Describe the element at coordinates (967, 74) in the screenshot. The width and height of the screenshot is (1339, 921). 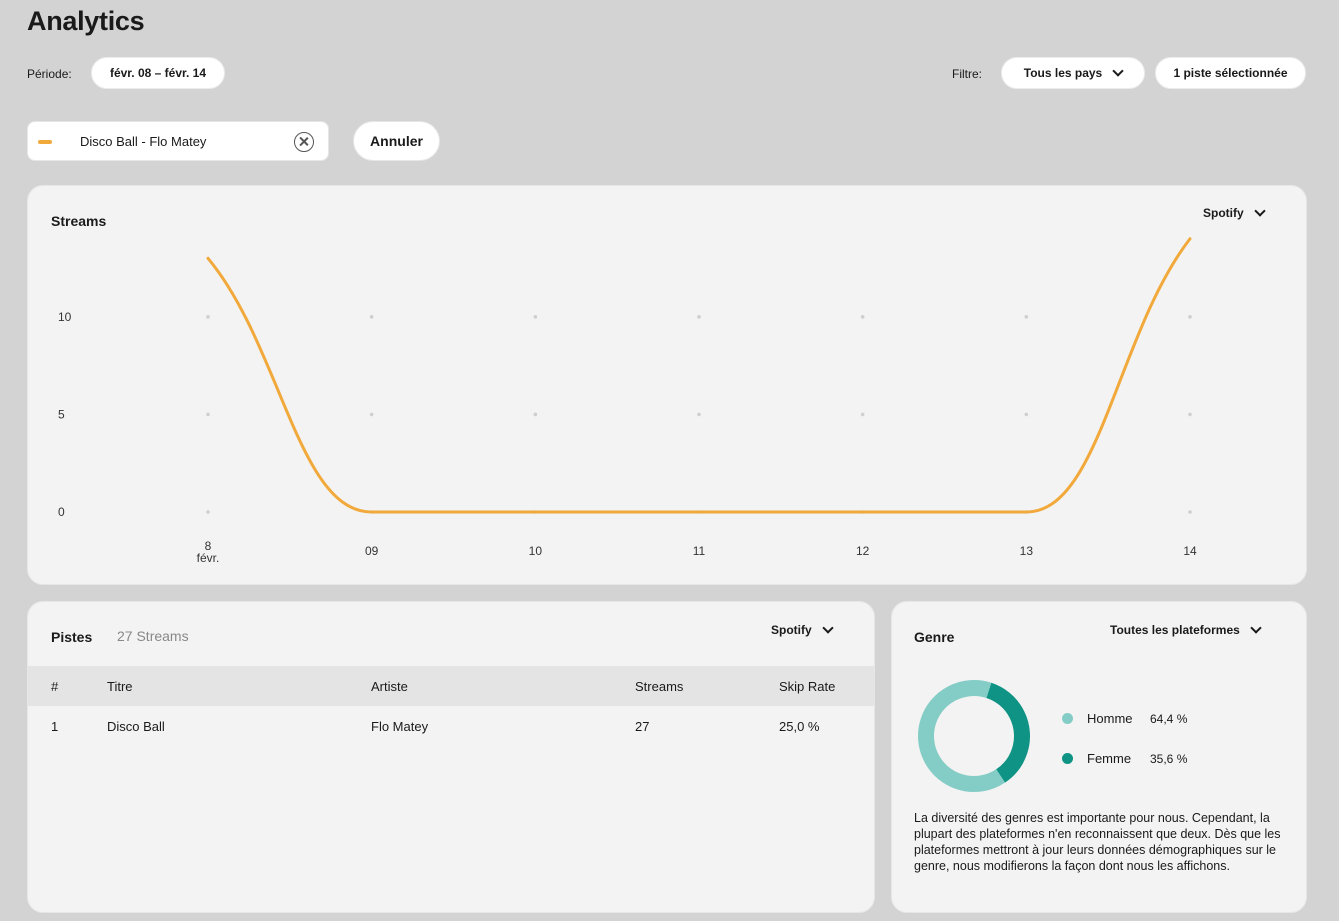
I see `filter-label: Filtre:` at that location.